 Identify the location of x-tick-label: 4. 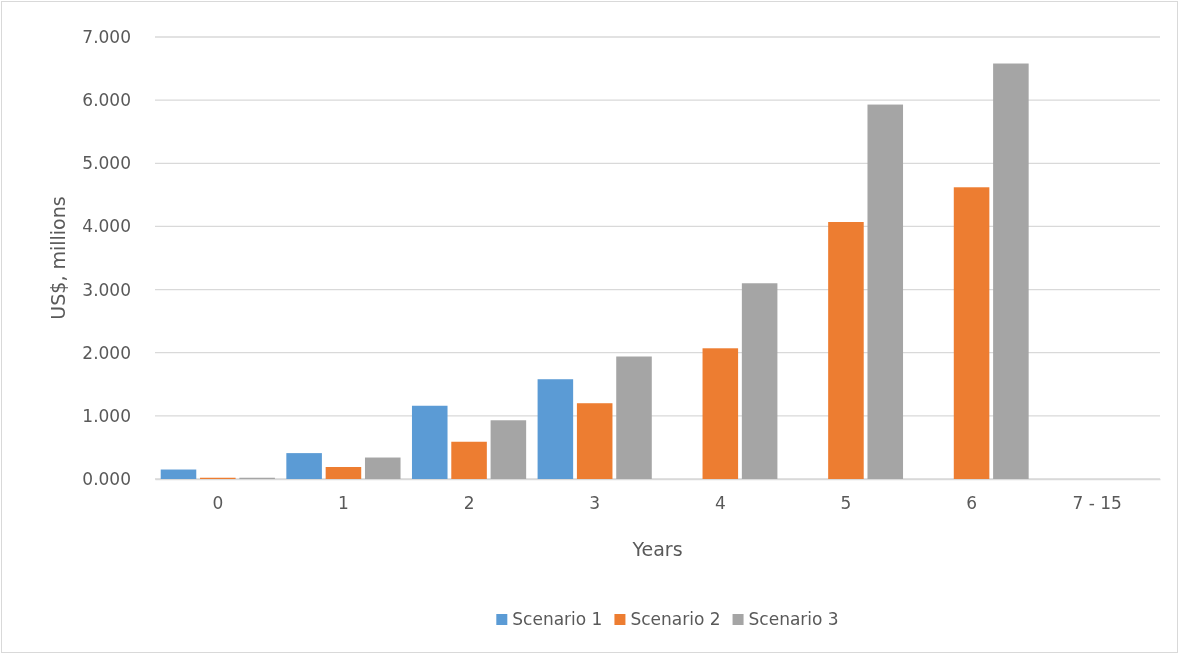
(720, 503).